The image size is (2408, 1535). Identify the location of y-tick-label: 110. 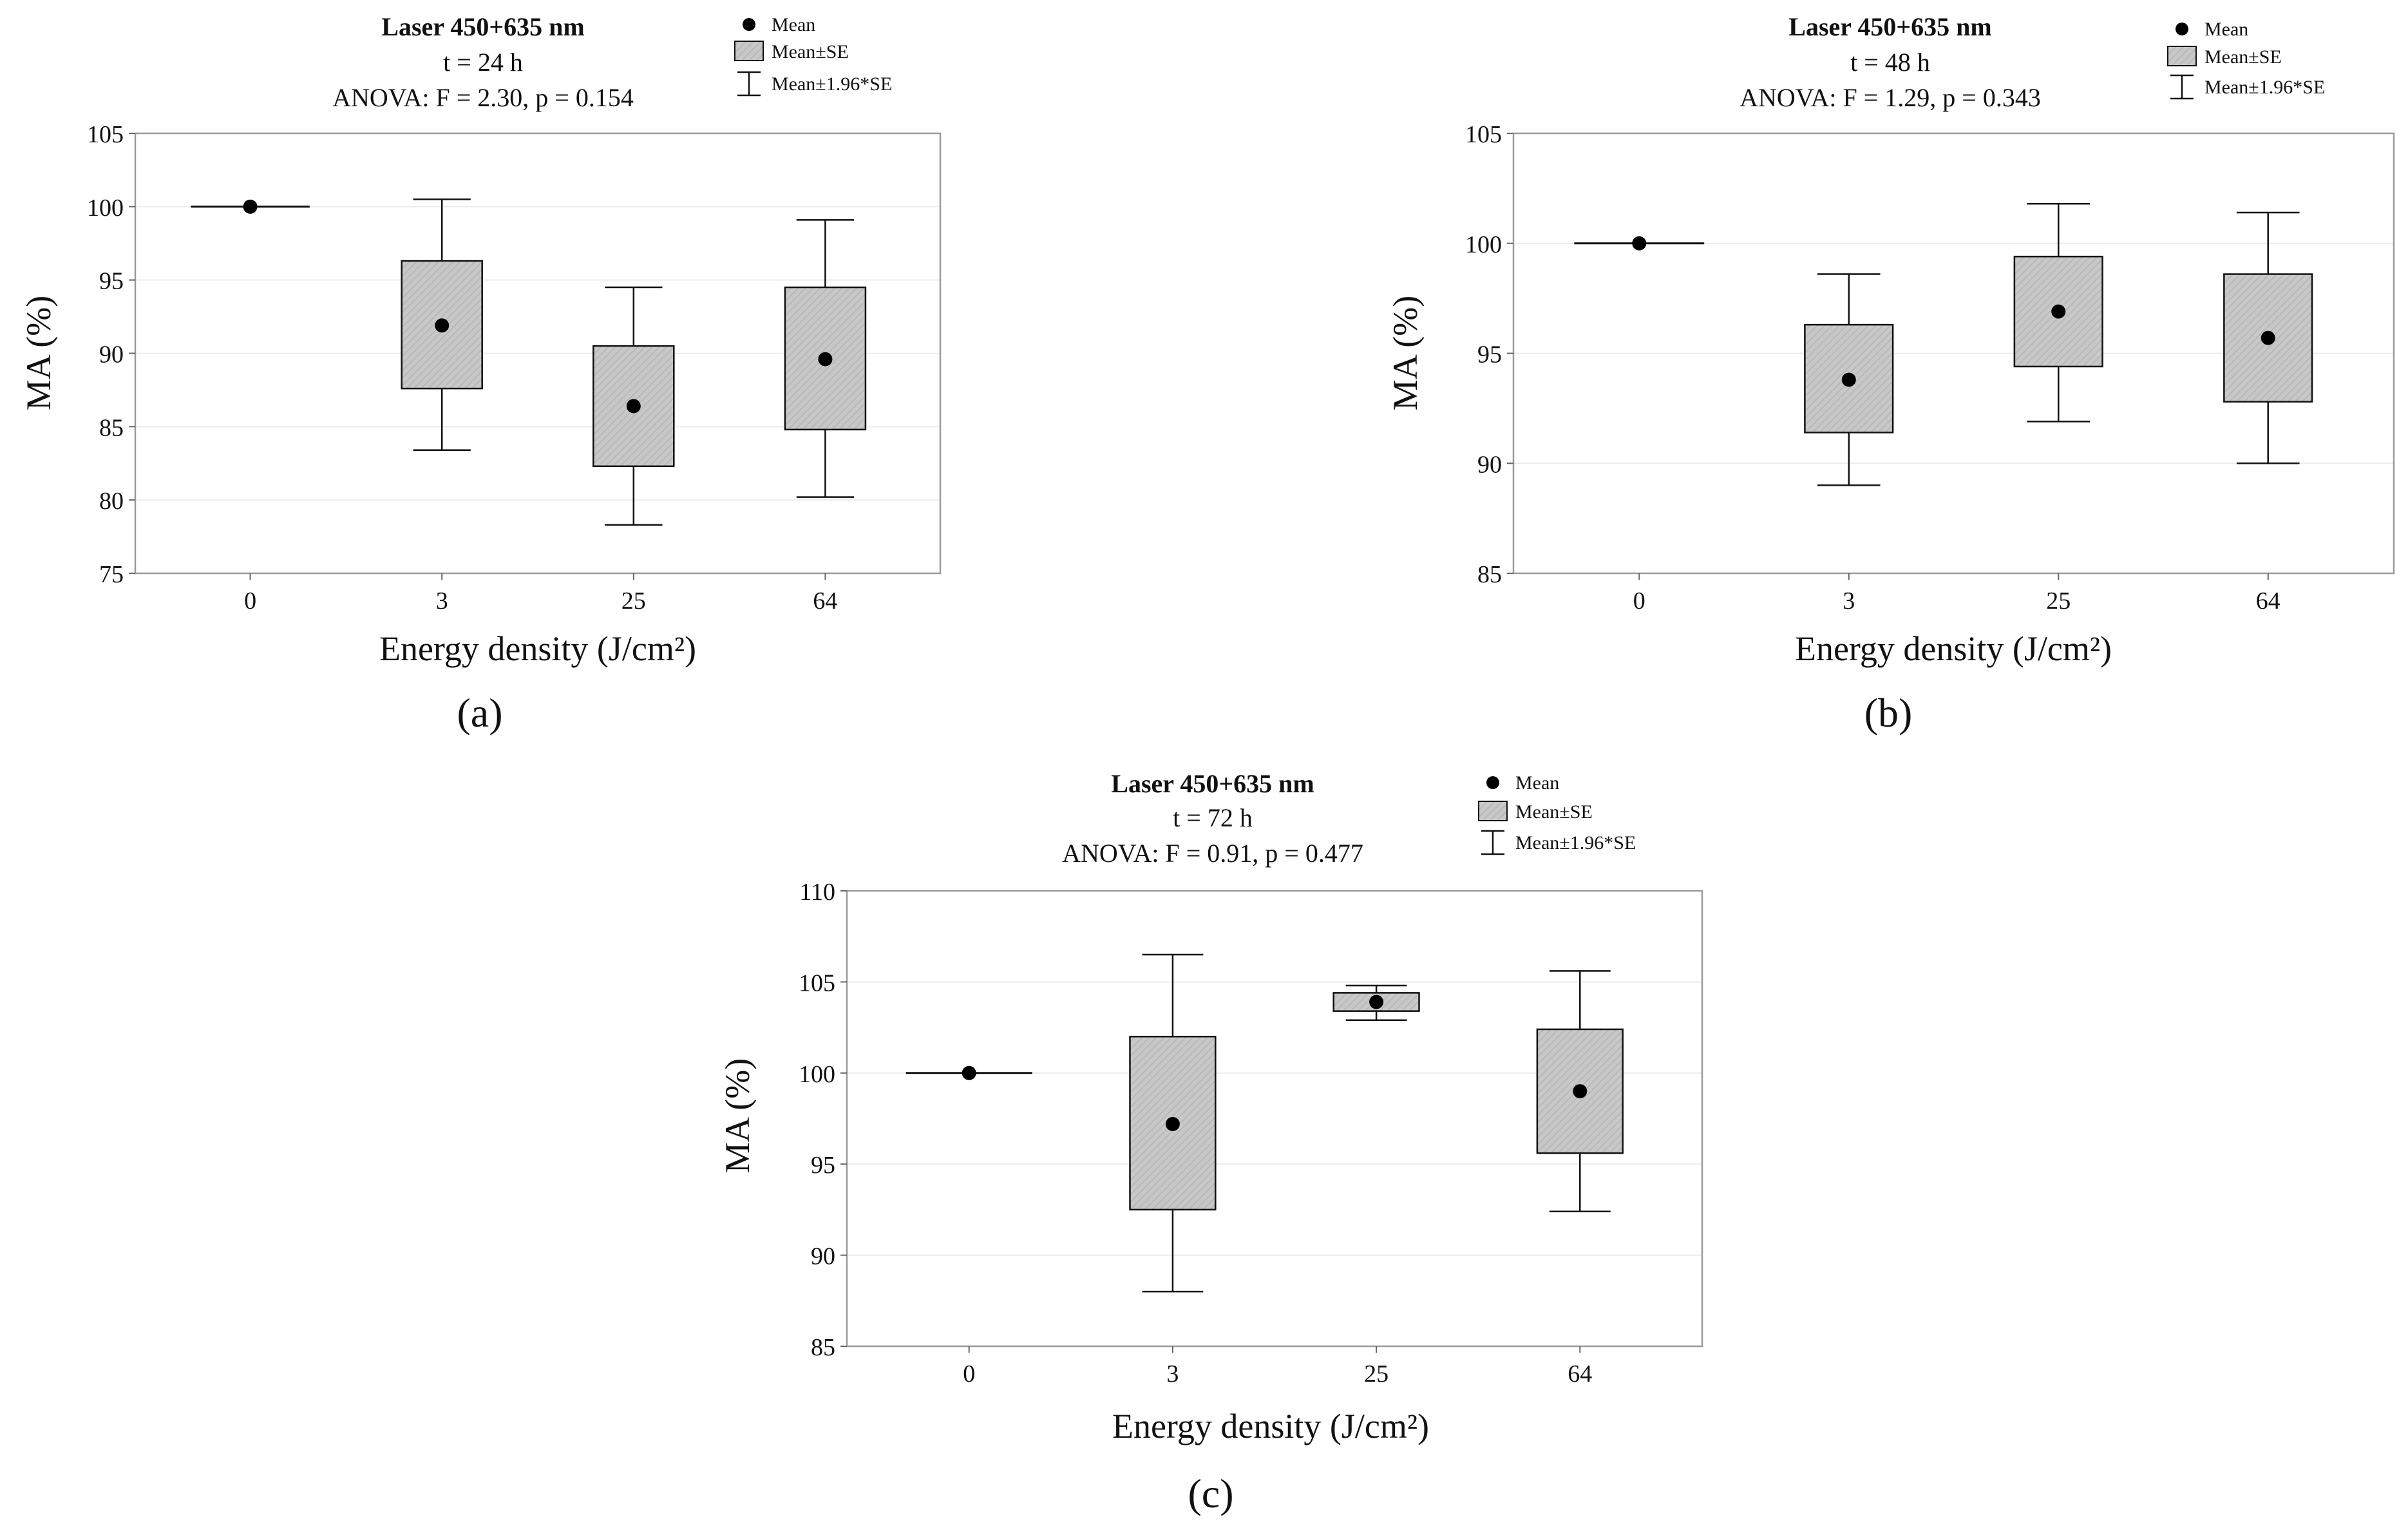
(817, 893).